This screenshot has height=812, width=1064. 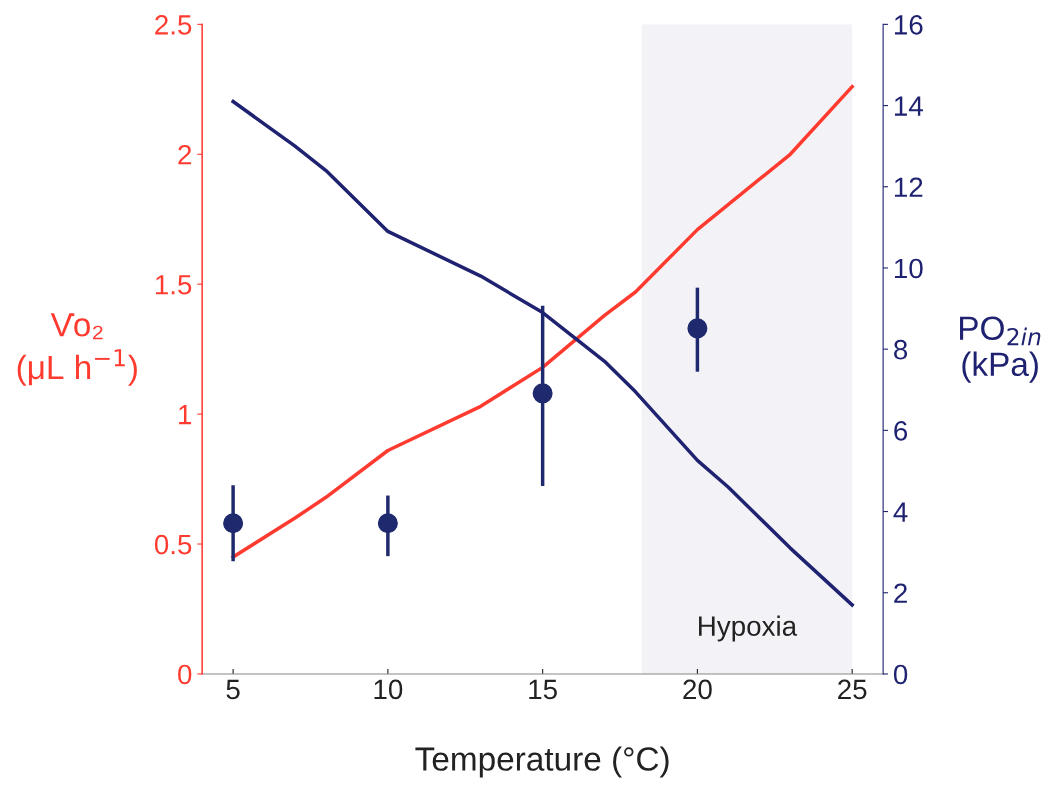 What do you see at coordinates (901, 349) in the screenshot?
I see `y2-tick-label: 8` at bounding box center [901, 349].